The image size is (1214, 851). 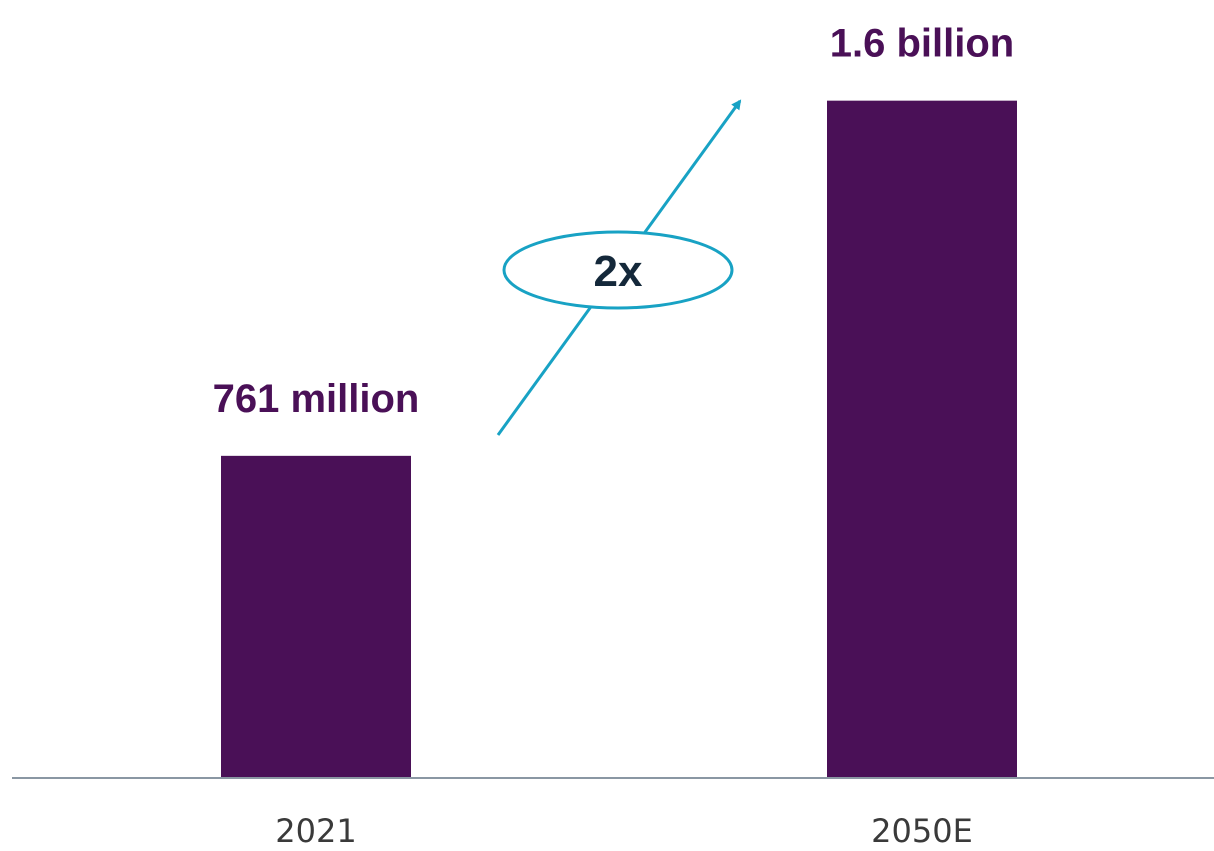 I want to click on data-label-2021: 761 million, so click(x=316, y=399).